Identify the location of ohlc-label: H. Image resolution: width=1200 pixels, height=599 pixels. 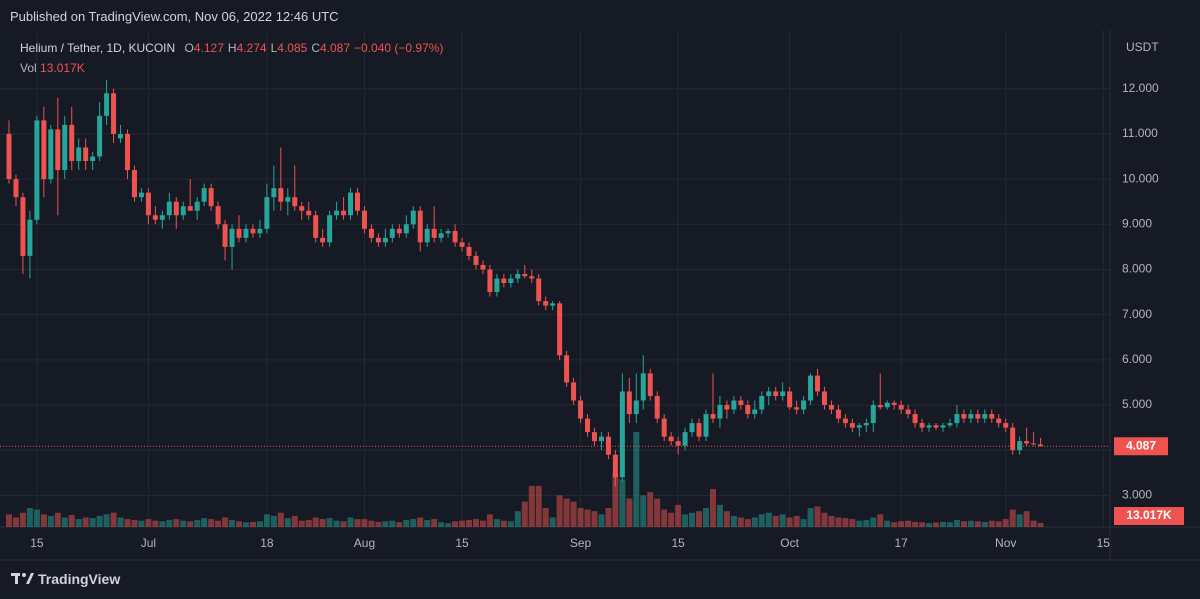
(232, 48).